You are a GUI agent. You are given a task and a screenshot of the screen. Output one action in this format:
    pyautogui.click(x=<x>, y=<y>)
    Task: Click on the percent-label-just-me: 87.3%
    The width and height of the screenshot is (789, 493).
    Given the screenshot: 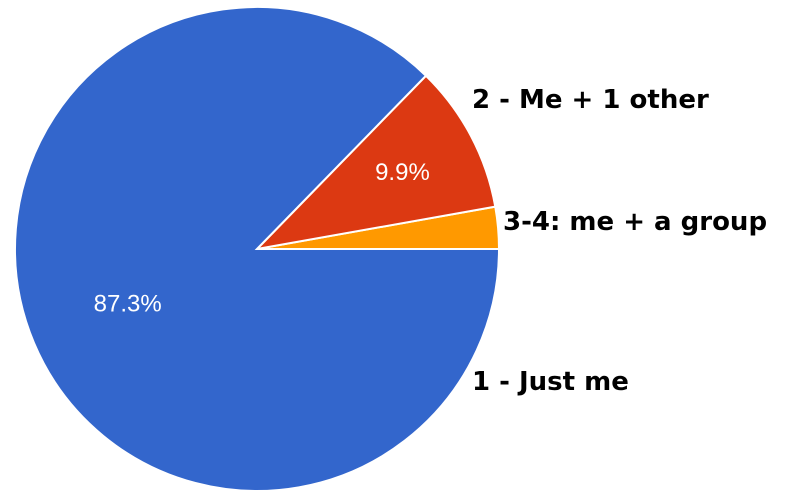 What is the action you would take?
    pyautogui.click(x=128, y=304)
    